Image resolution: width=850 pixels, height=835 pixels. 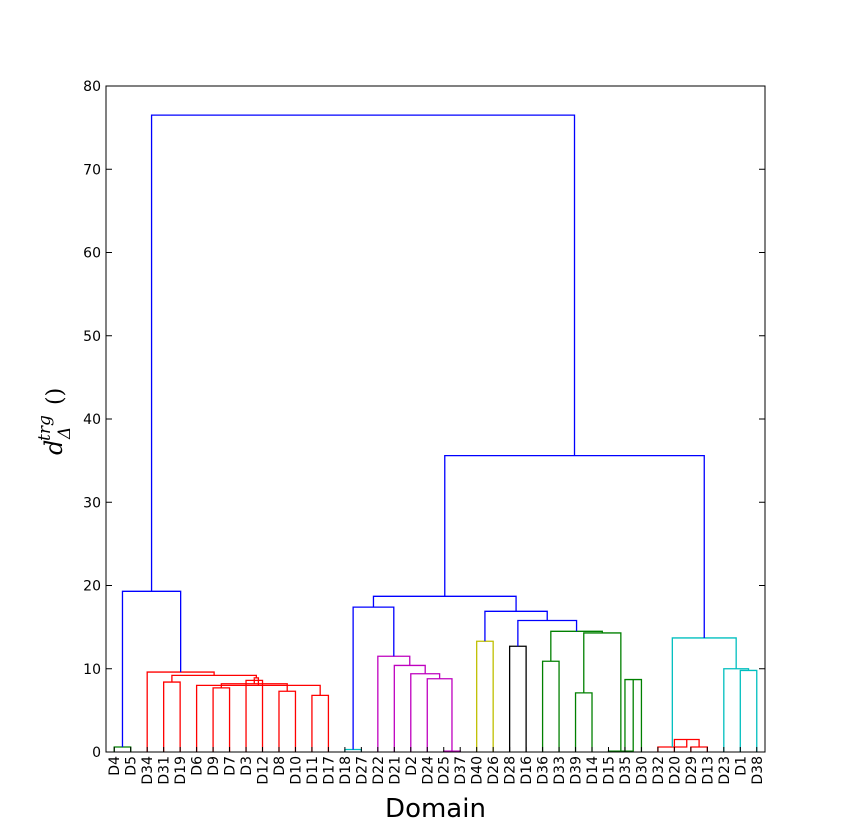 What do you see at coordinates (165, 770) in the screenshot?
I see `leaf-label-d31: D31` at bounding box center [165, 770].